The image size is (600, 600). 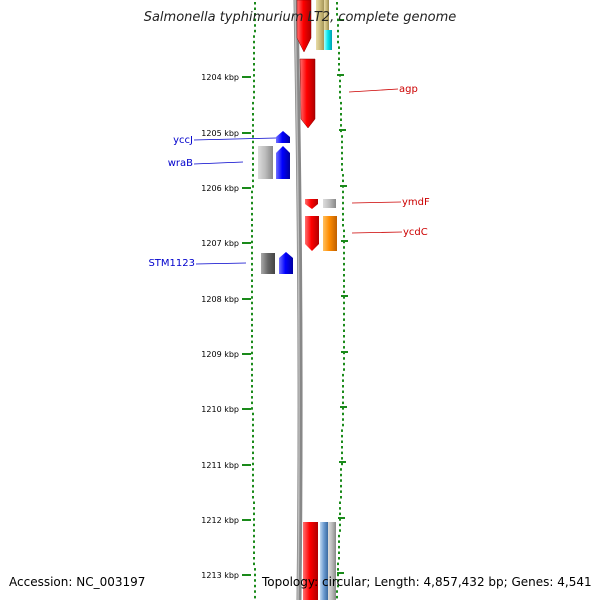 What do you see at coordinates (180, 163) in the screenshot?
I see `gene-label-wraB: wraB` at bounding box center [180, 163].